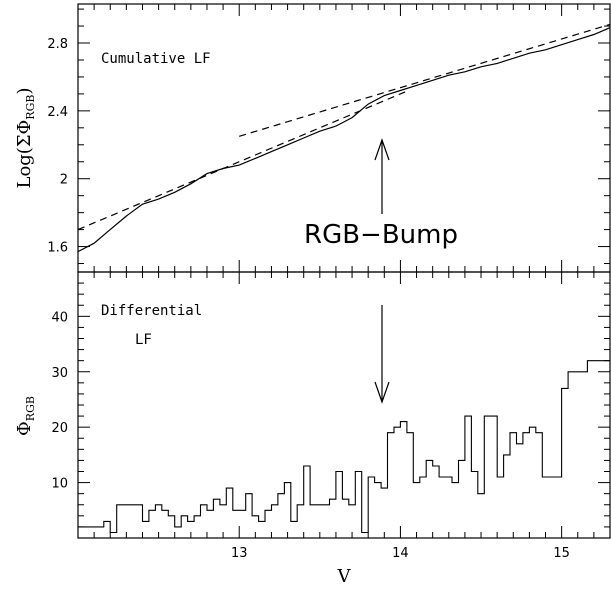  I want to click on rgb-bump-arrowhead-down, so click(382, 392).